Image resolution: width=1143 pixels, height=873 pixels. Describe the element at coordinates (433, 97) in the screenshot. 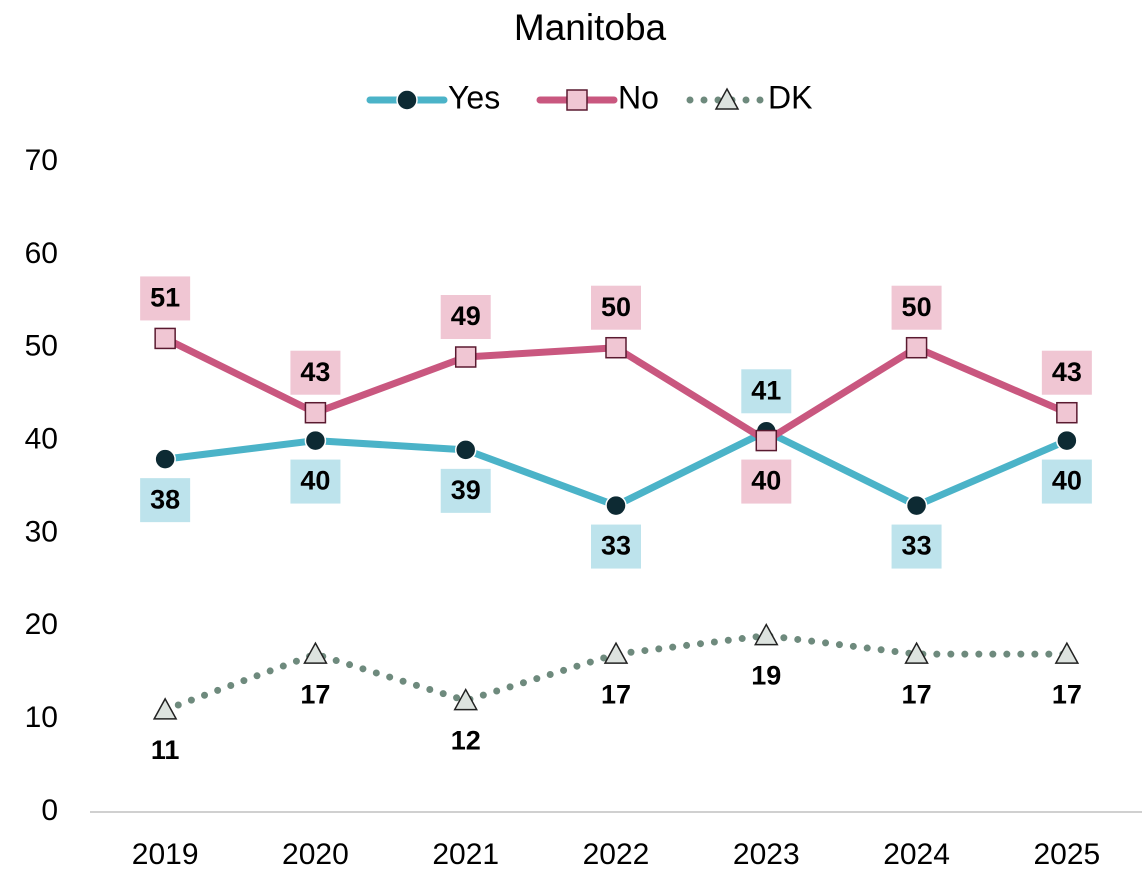

I see `legend-item: Yes` at that location.